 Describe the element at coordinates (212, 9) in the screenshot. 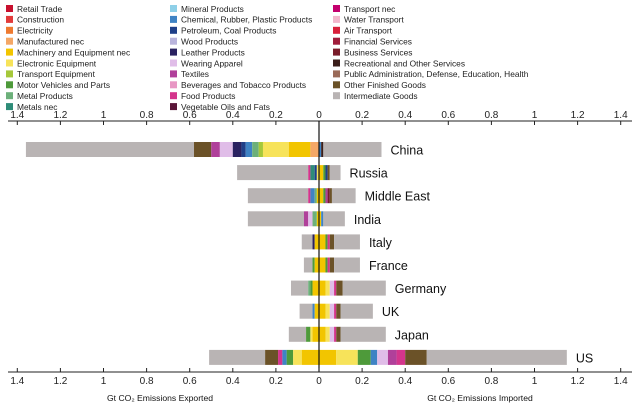

I see `legend-label: Mineral Products` at that location.